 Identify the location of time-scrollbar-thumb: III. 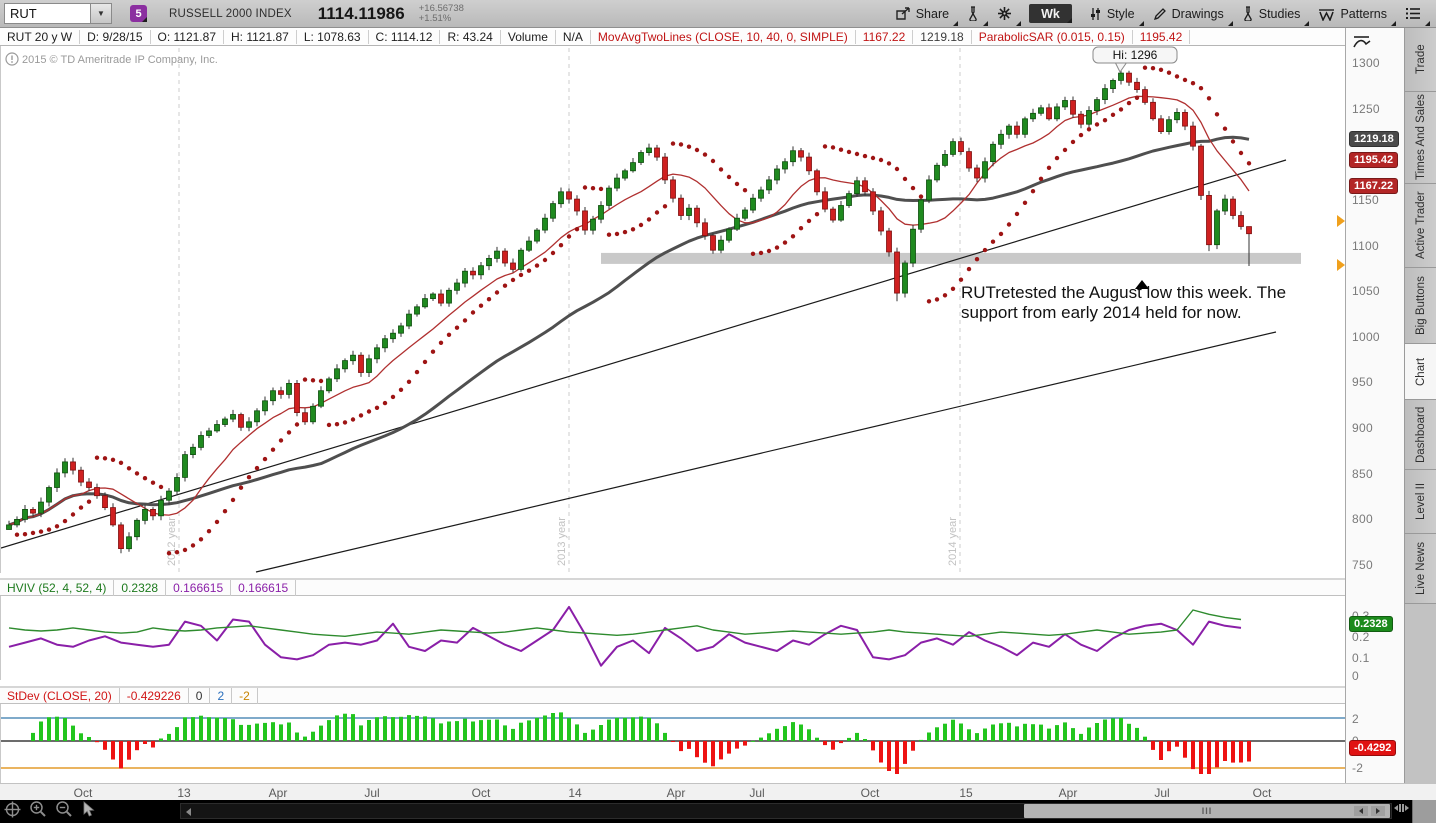
(1207, 811).